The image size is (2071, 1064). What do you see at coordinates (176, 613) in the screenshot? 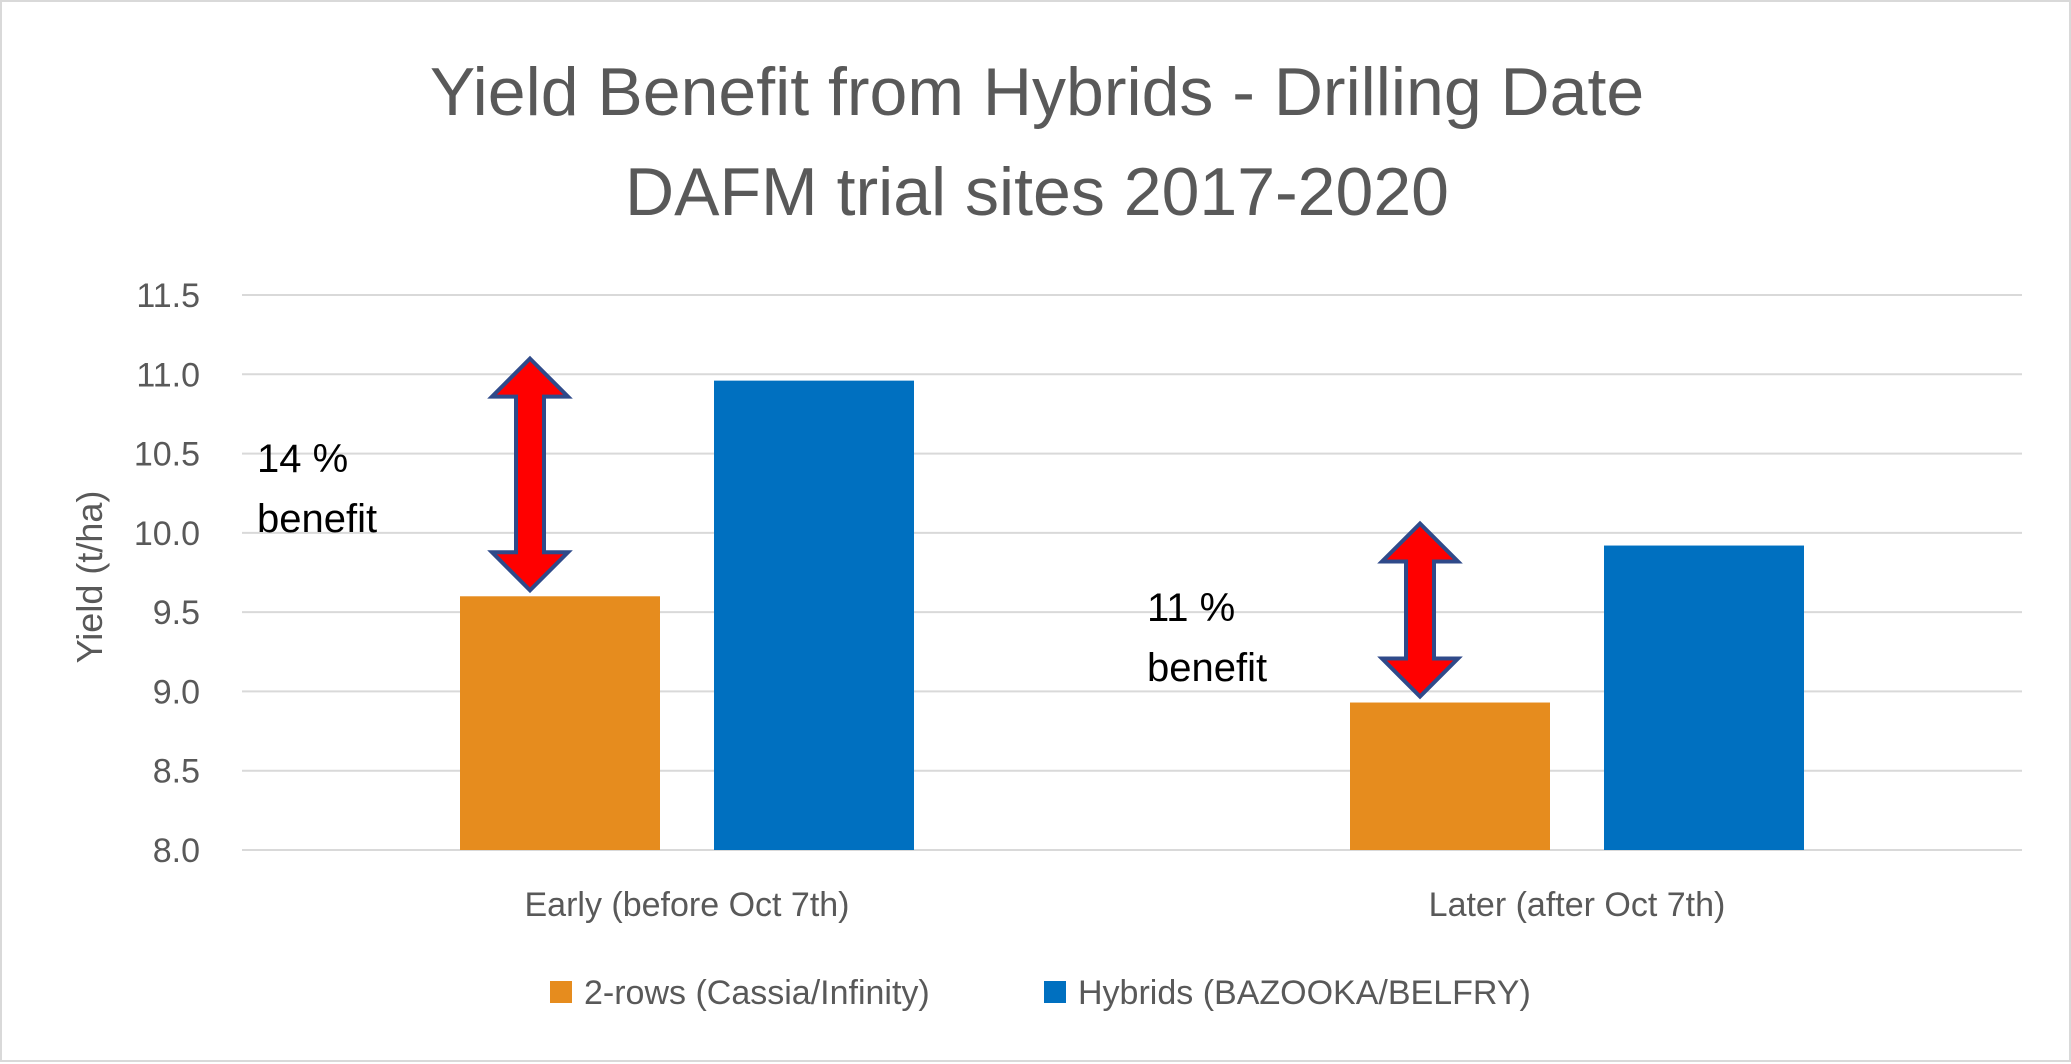
I see `y-tick-label: 9.5` at bounding box center [176, 613].